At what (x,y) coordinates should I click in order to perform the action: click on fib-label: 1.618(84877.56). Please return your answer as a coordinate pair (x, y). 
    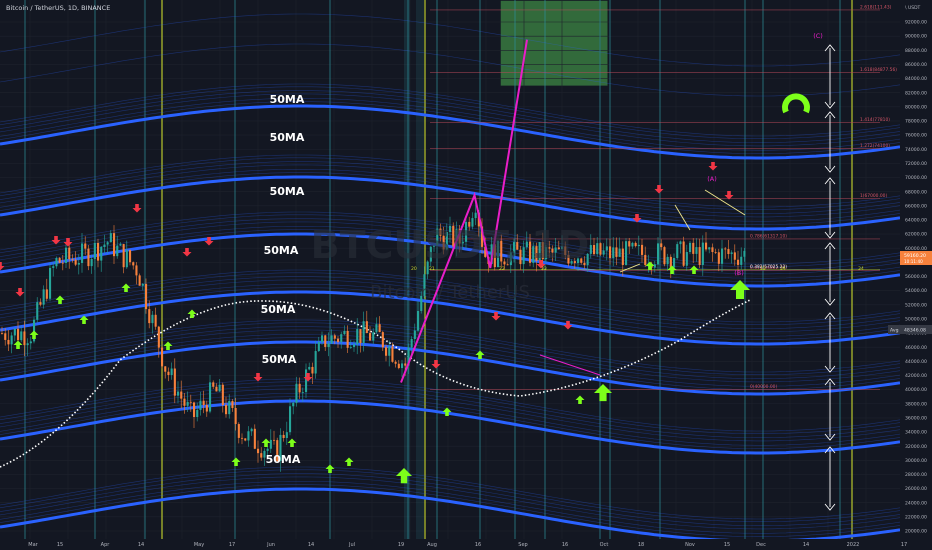
    Looking at the image, I should click on (878, 70).